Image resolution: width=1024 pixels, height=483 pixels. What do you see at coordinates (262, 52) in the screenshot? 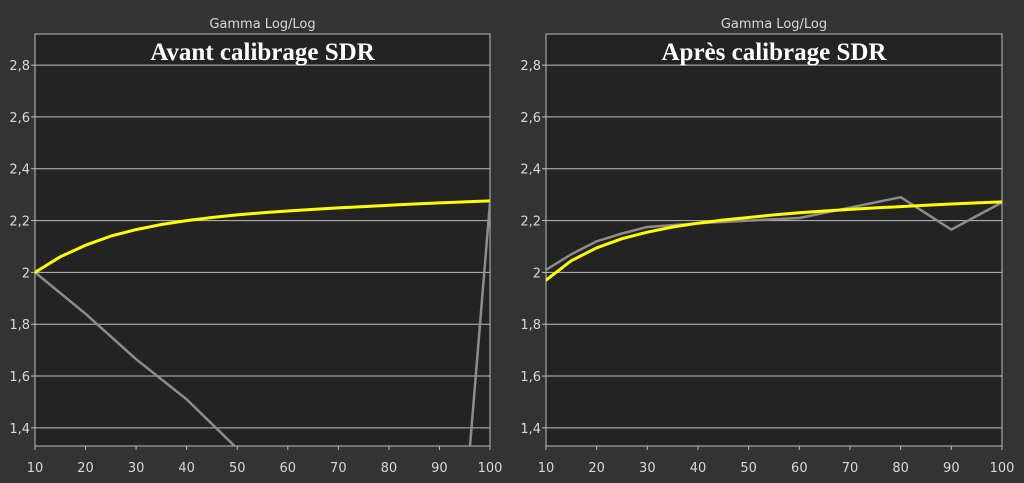
I see `overlay-heading: Avant calibrage SDR` at bounding box center [262, 52].